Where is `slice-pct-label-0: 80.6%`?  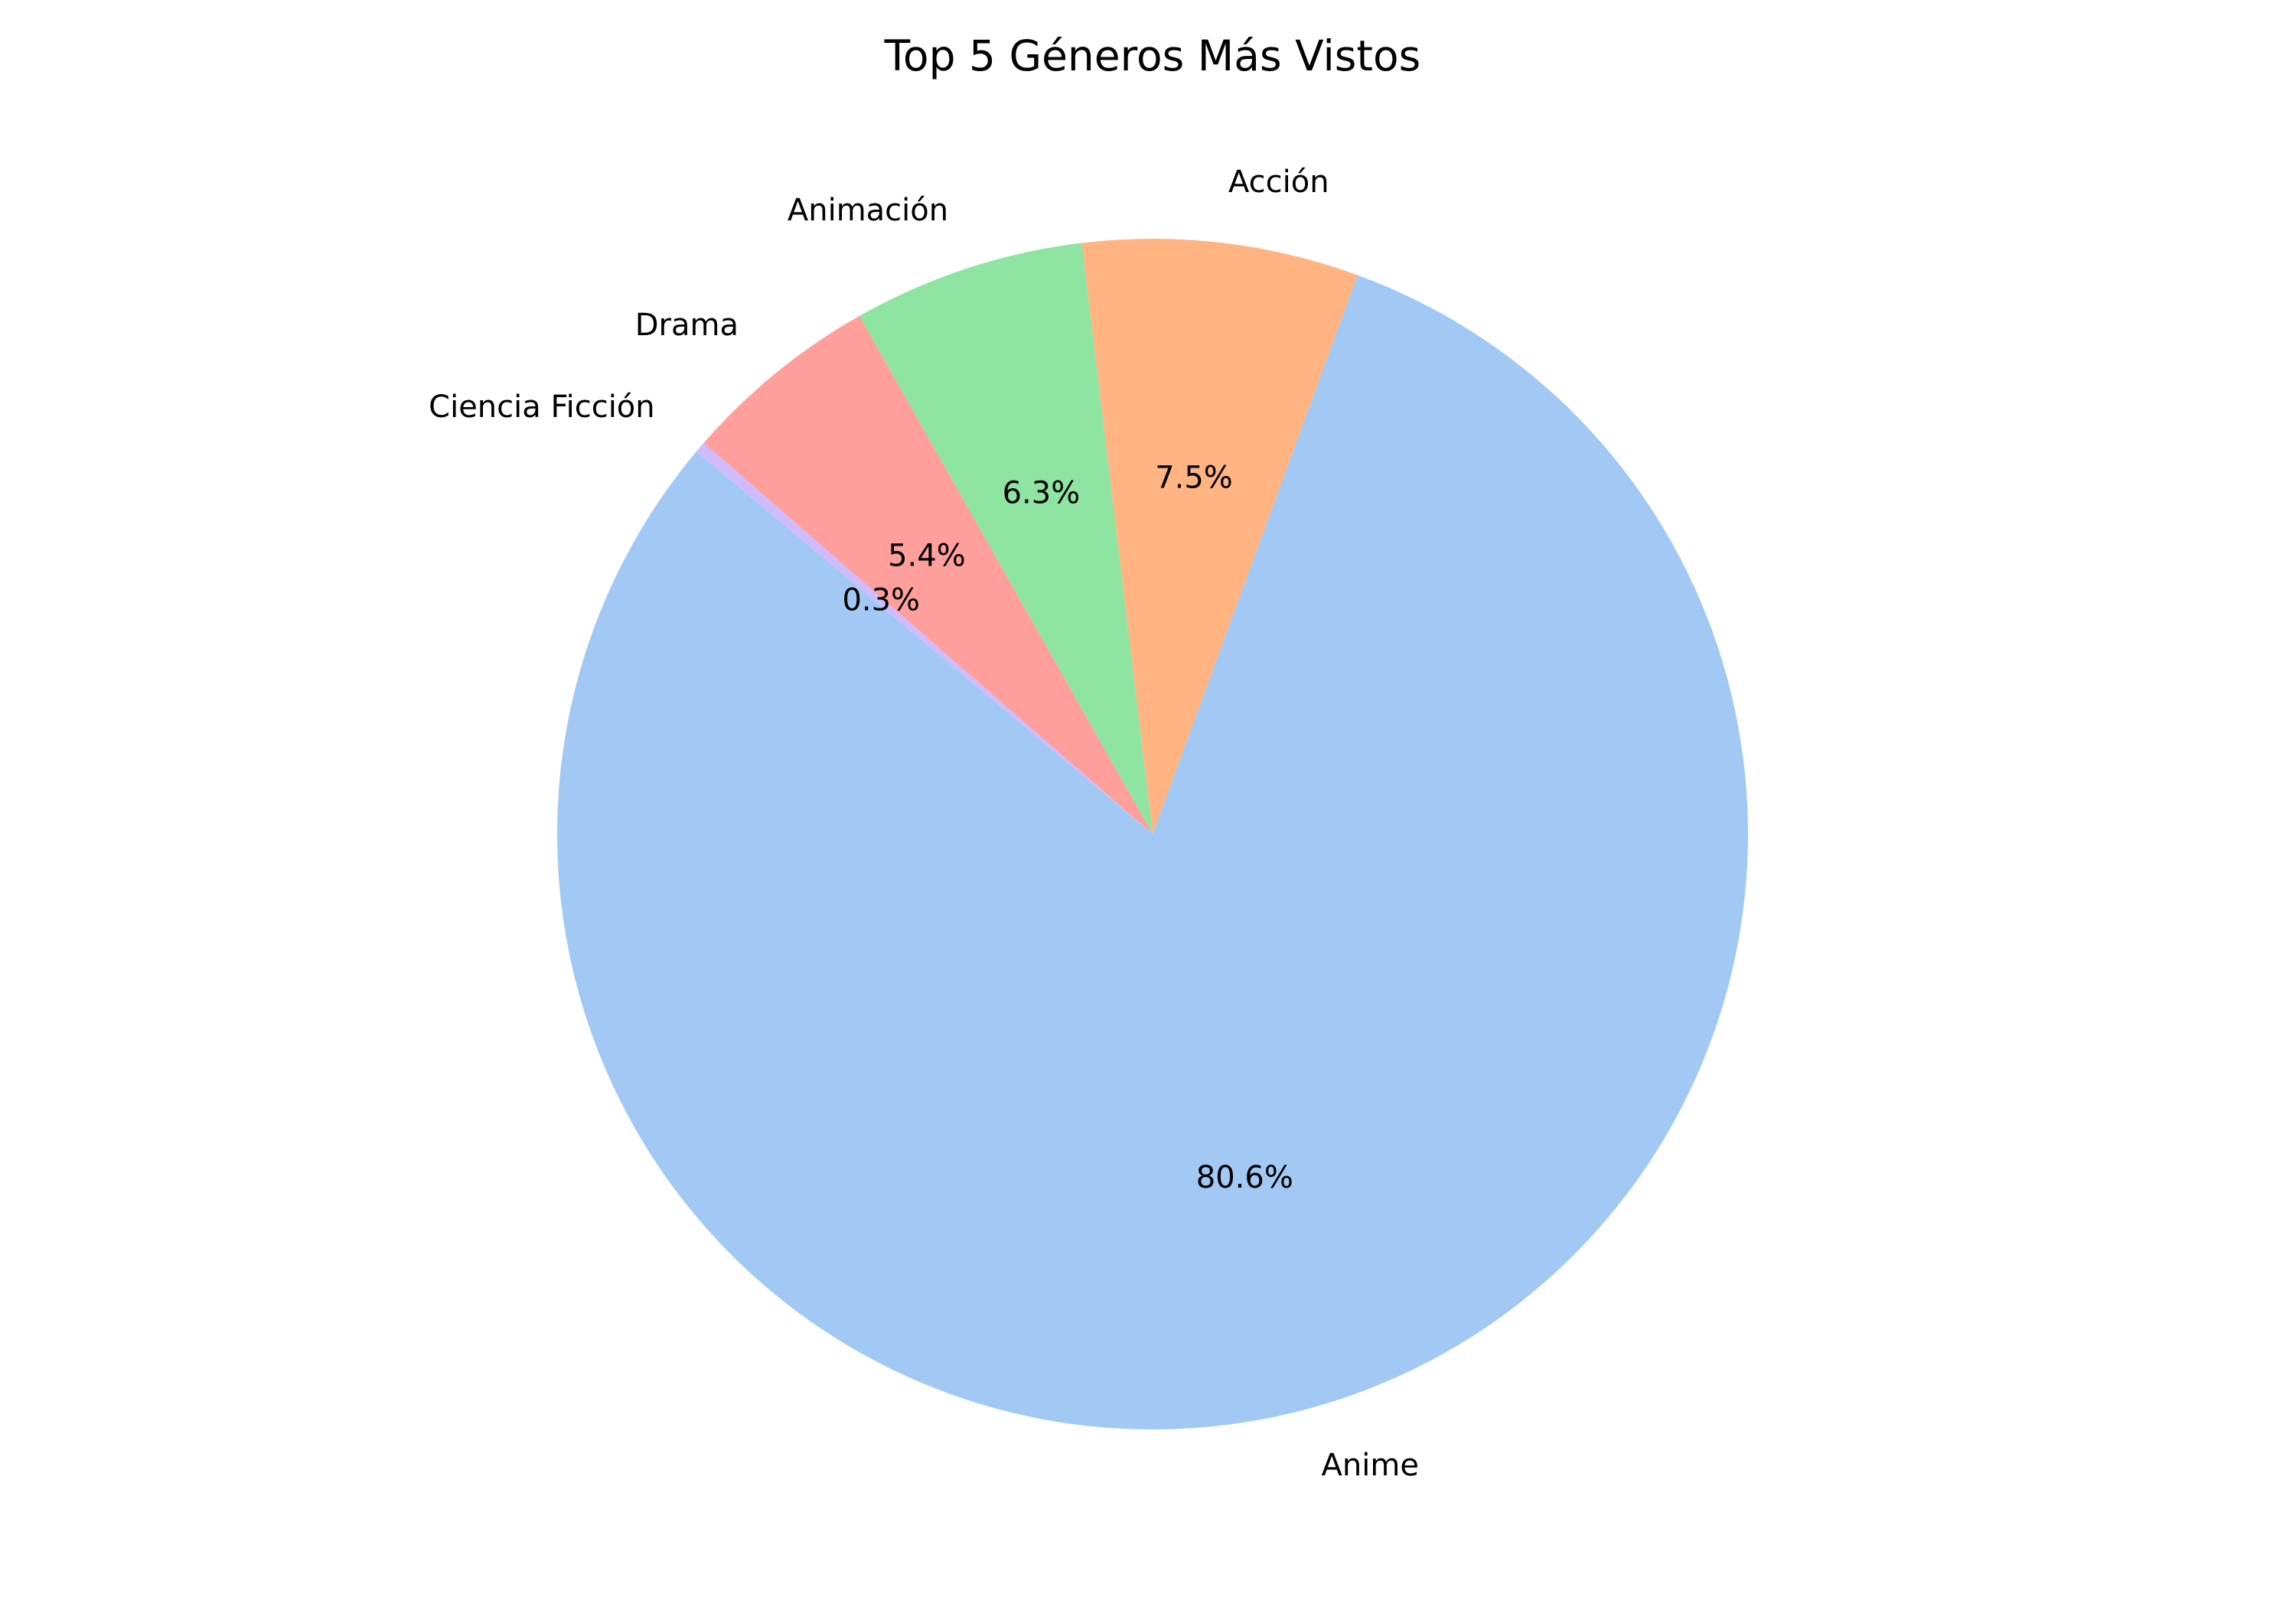
slice-pct-label-0: 80.6% is located at coordinates (1244, 1177).